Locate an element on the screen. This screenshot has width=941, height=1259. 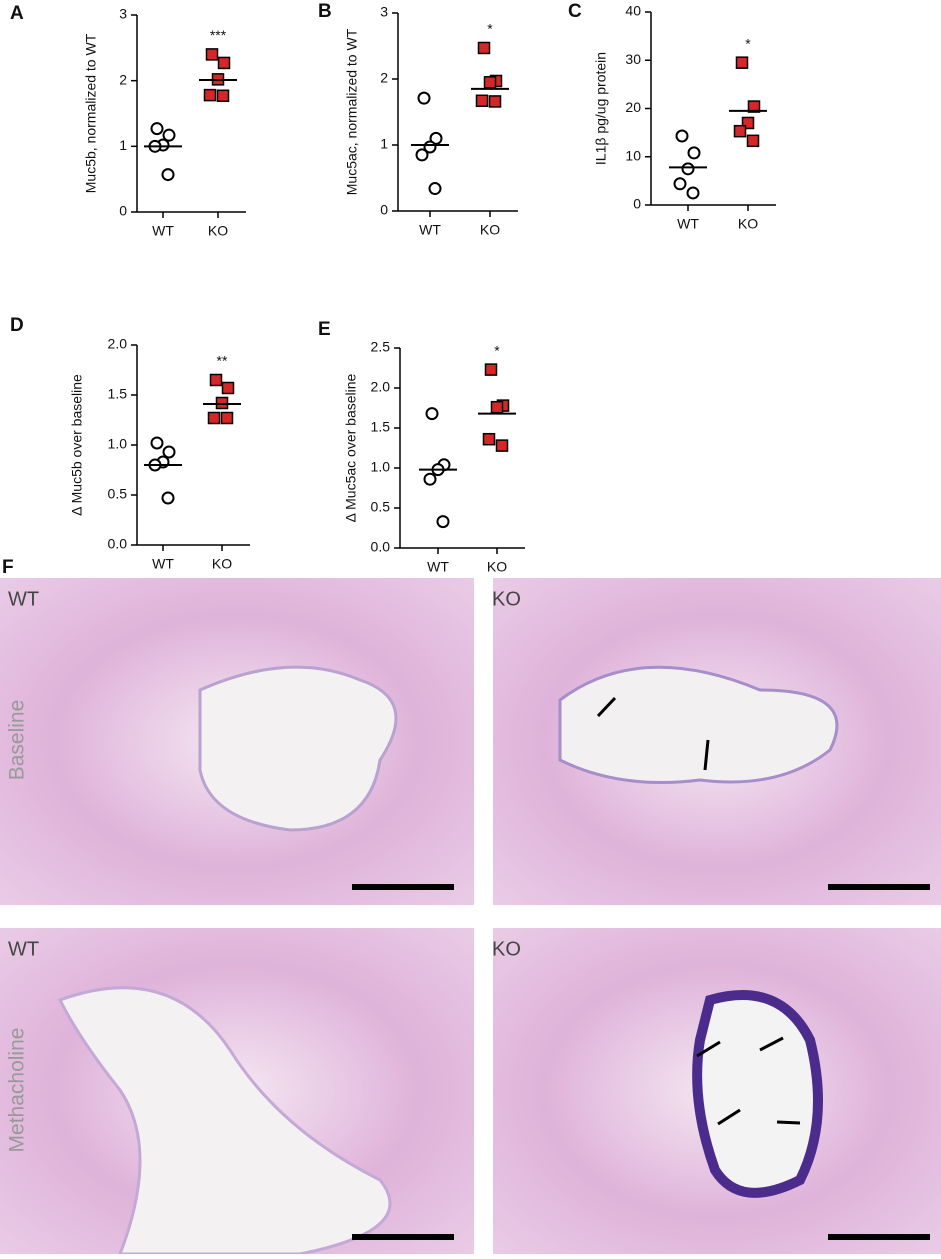
panel-letter: A is located at coordinates (17, 13).